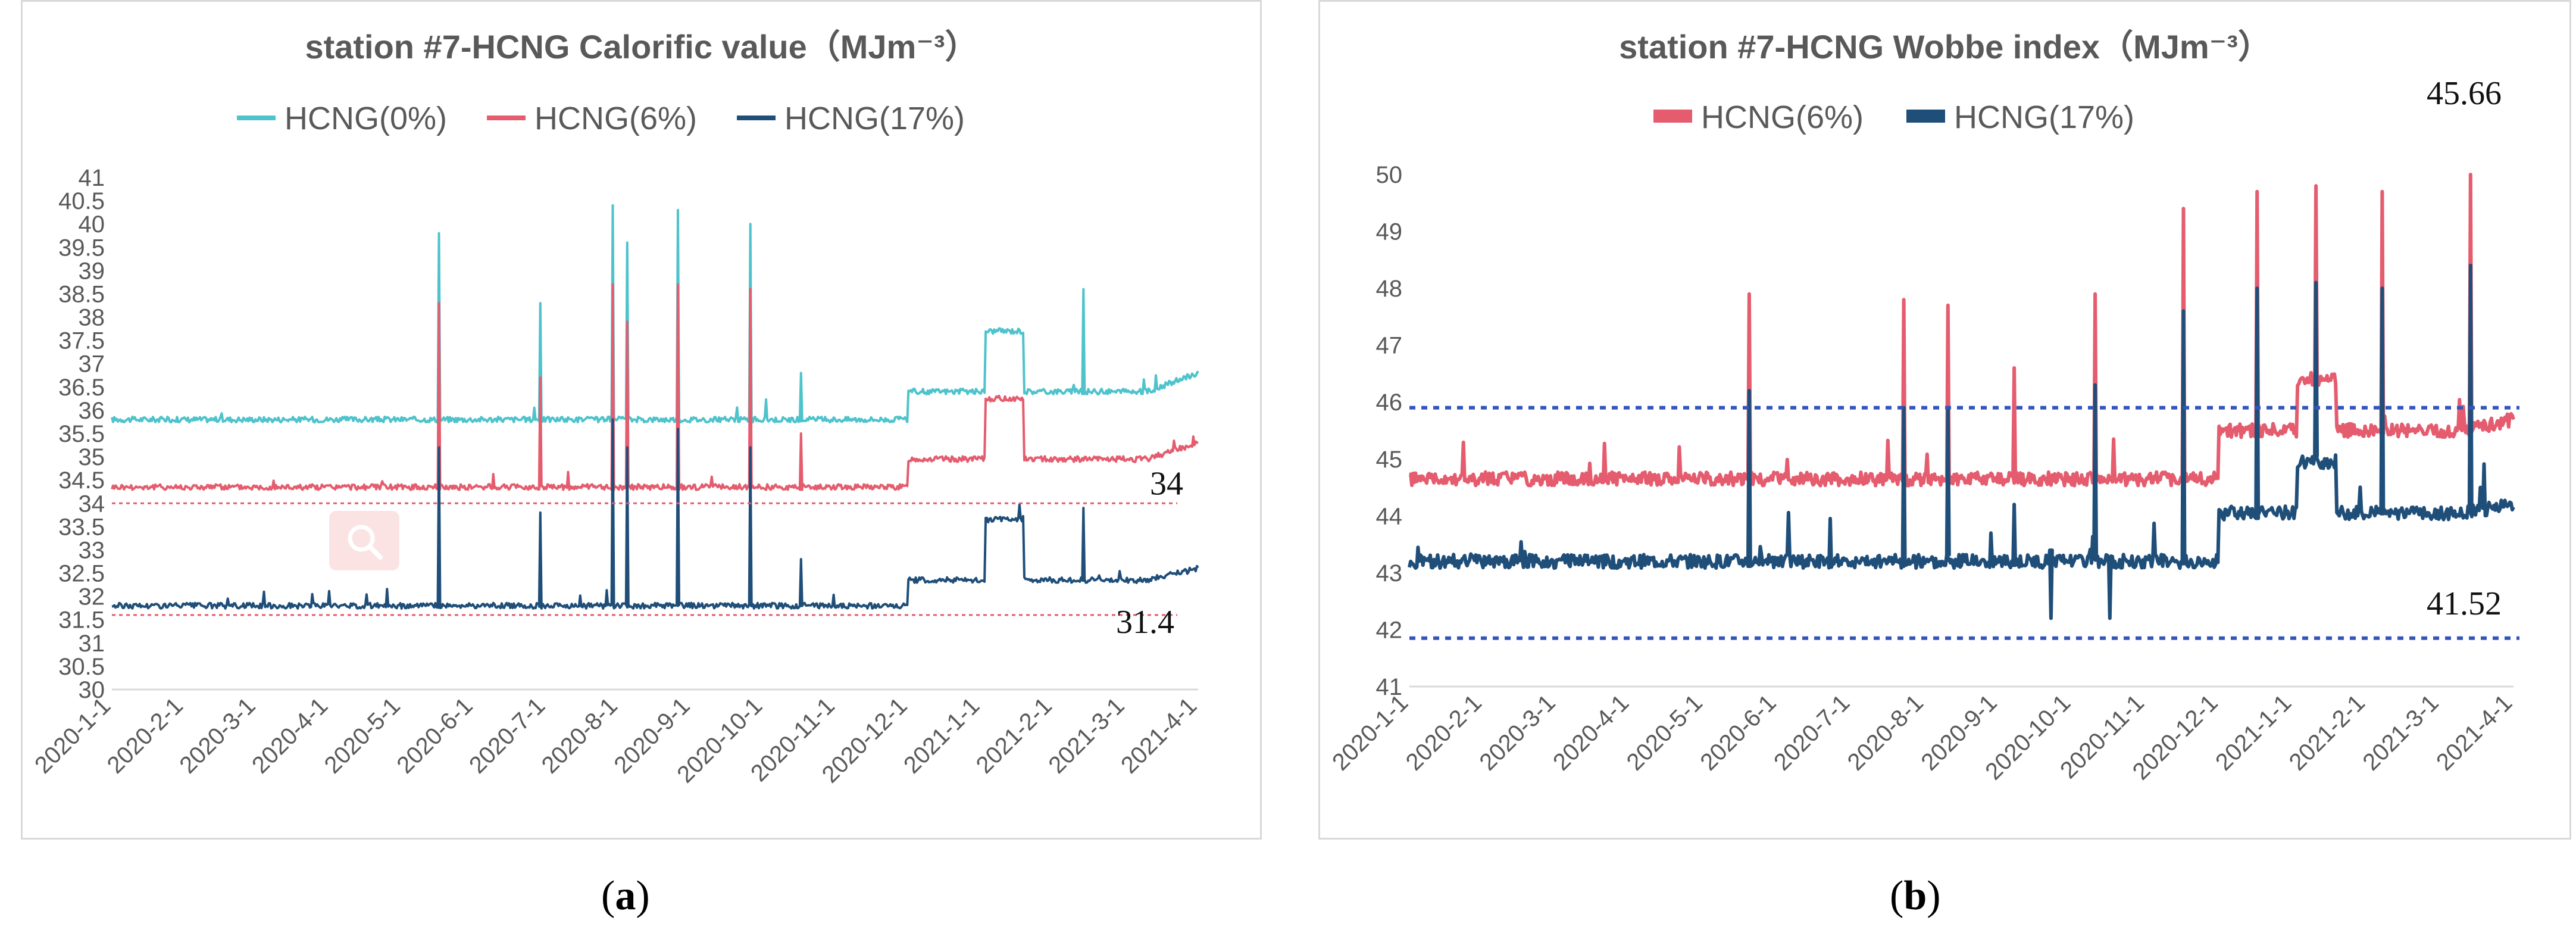 This screenshot has height=939, width=2576. Describe the element at coordinates (92, 550) in the screenshot. I see `y-tick-label: 33` at that location.